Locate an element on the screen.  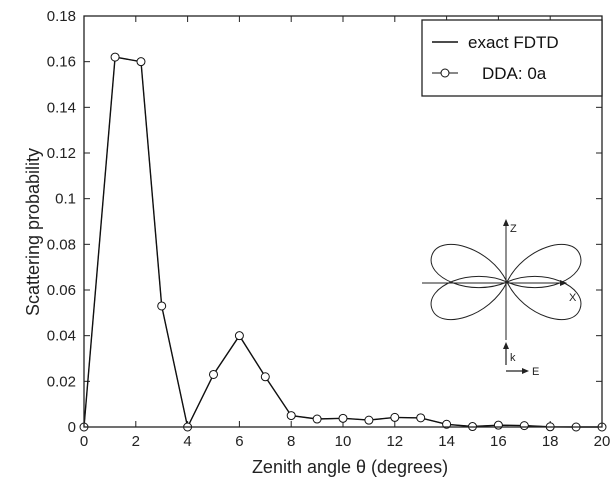
x-tick-label: 8 is located at coordinates (291, 441).